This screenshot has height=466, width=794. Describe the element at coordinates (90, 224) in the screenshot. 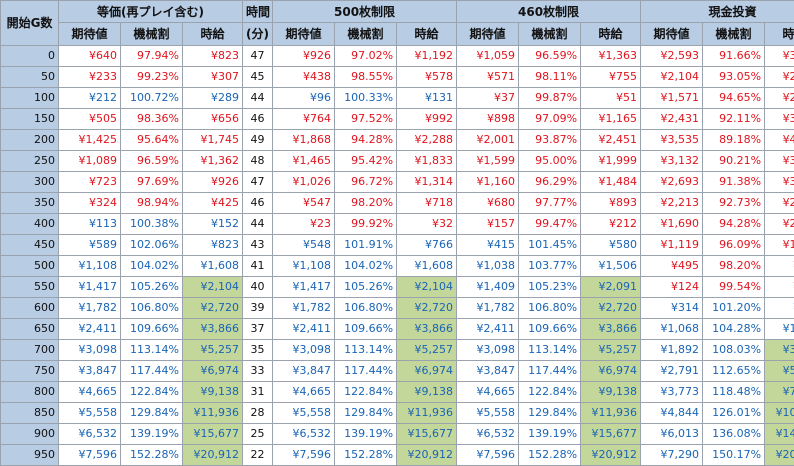

I see `equal-expected-cell: ¥113` at that location.